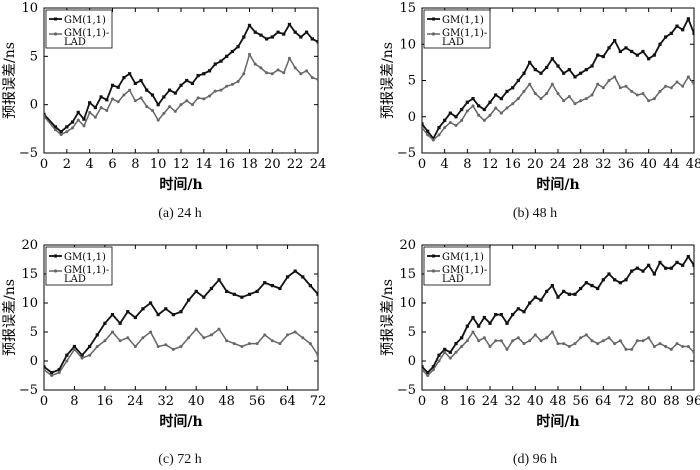 The image size is (700, 470). What do you see at coordinates (671, 401) in the screenshot?
I see `x-tick-label: 88` at bounding box center [671, 401].